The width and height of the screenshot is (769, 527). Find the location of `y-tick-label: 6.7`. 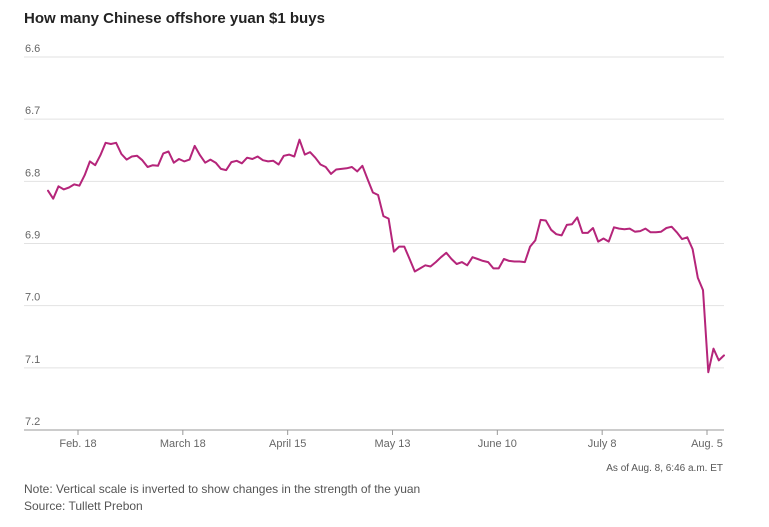

y-tick-label: 6.7 is located at coordinates (32, 111).